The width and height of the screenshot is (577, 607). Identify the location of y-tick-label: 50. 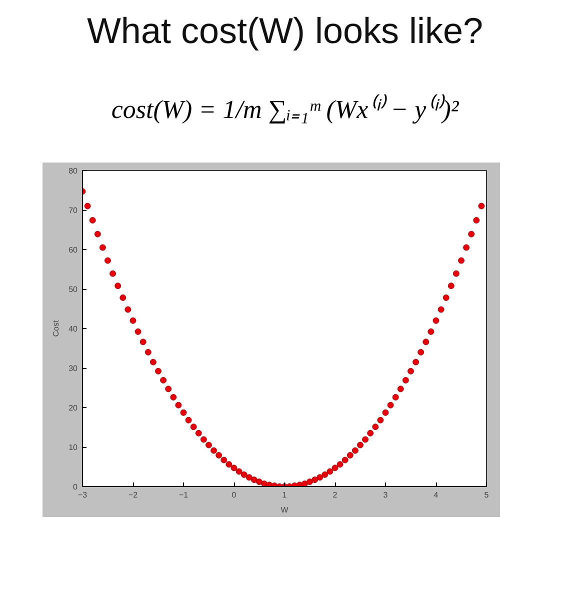
(73, 289).